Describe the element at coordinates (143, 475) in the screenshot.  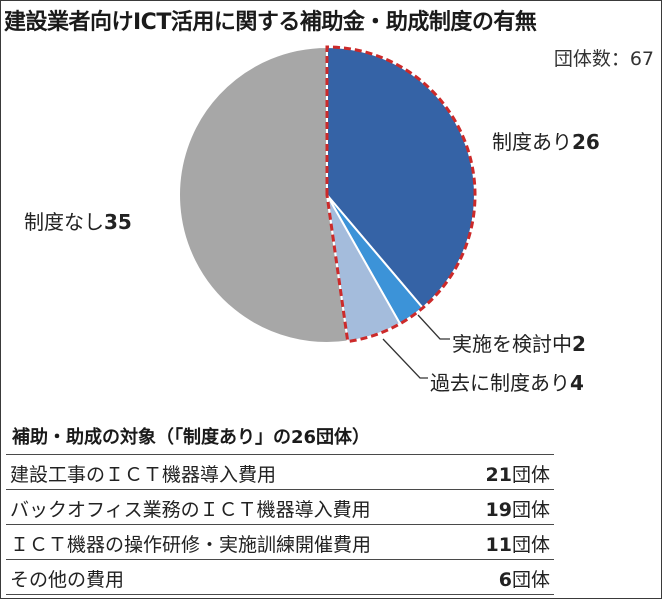
I see `row-name: 建設工事のＩＣＴ機器導入費用` at that location.